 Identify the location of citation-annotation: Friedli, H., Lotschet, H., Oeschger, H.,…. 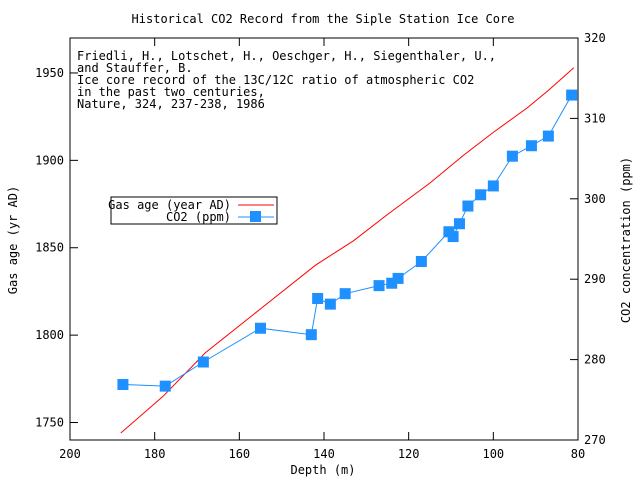
(286, 80).